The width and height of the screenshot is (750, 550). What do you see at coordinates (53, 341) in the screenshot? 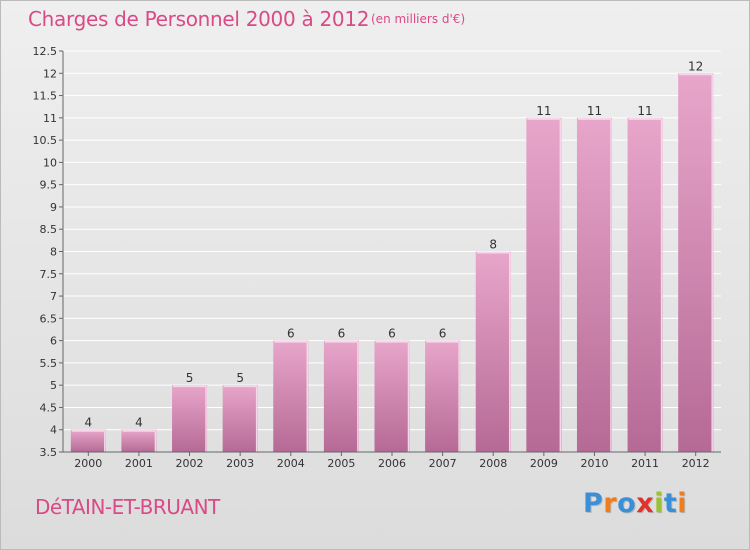
I see `y-tick-label: 6` at bounding box center [53, 341].